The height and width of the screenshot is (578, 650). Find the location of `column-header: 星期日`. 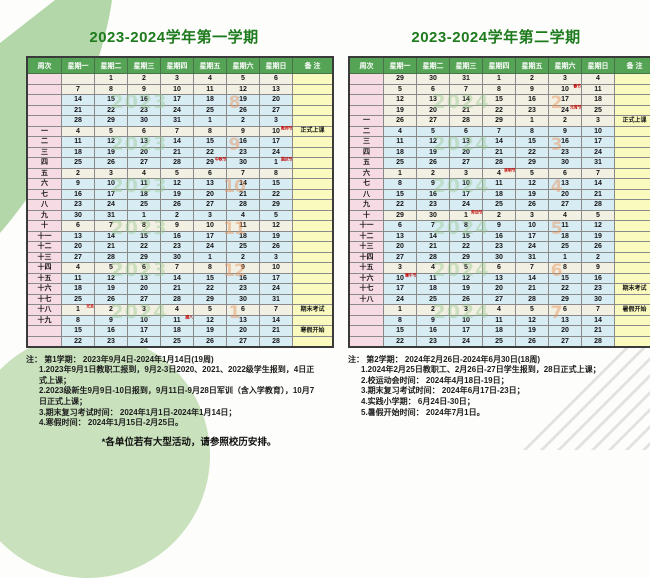

column-header: 星期日 is located at coordinates (276, 65).